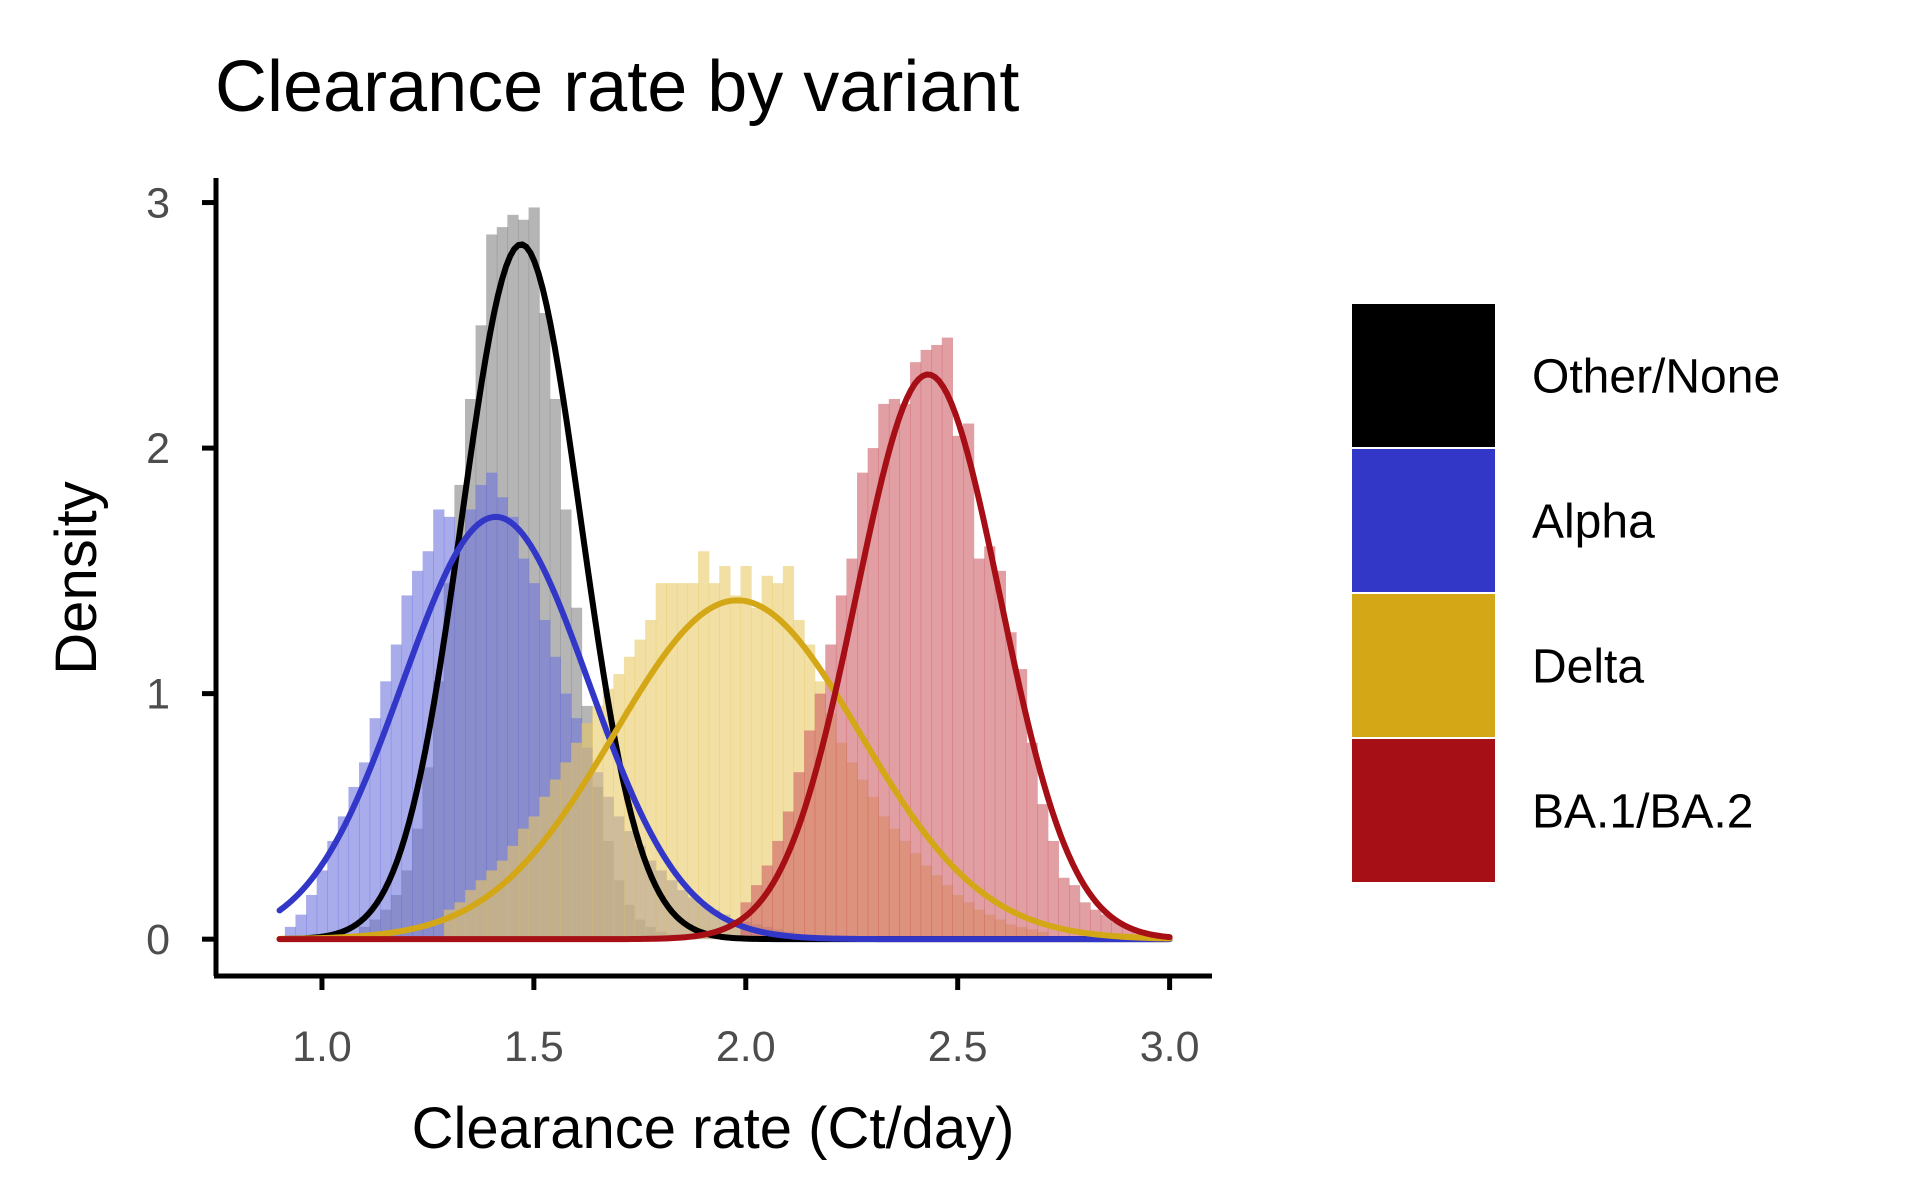 The height and width of the screenshot is (1200, 1920). Describe the element at coordinates (1565, 593) in the screenshot. I see `legend: Other/None Alpha Delta BA.1/BA.2` at that location.